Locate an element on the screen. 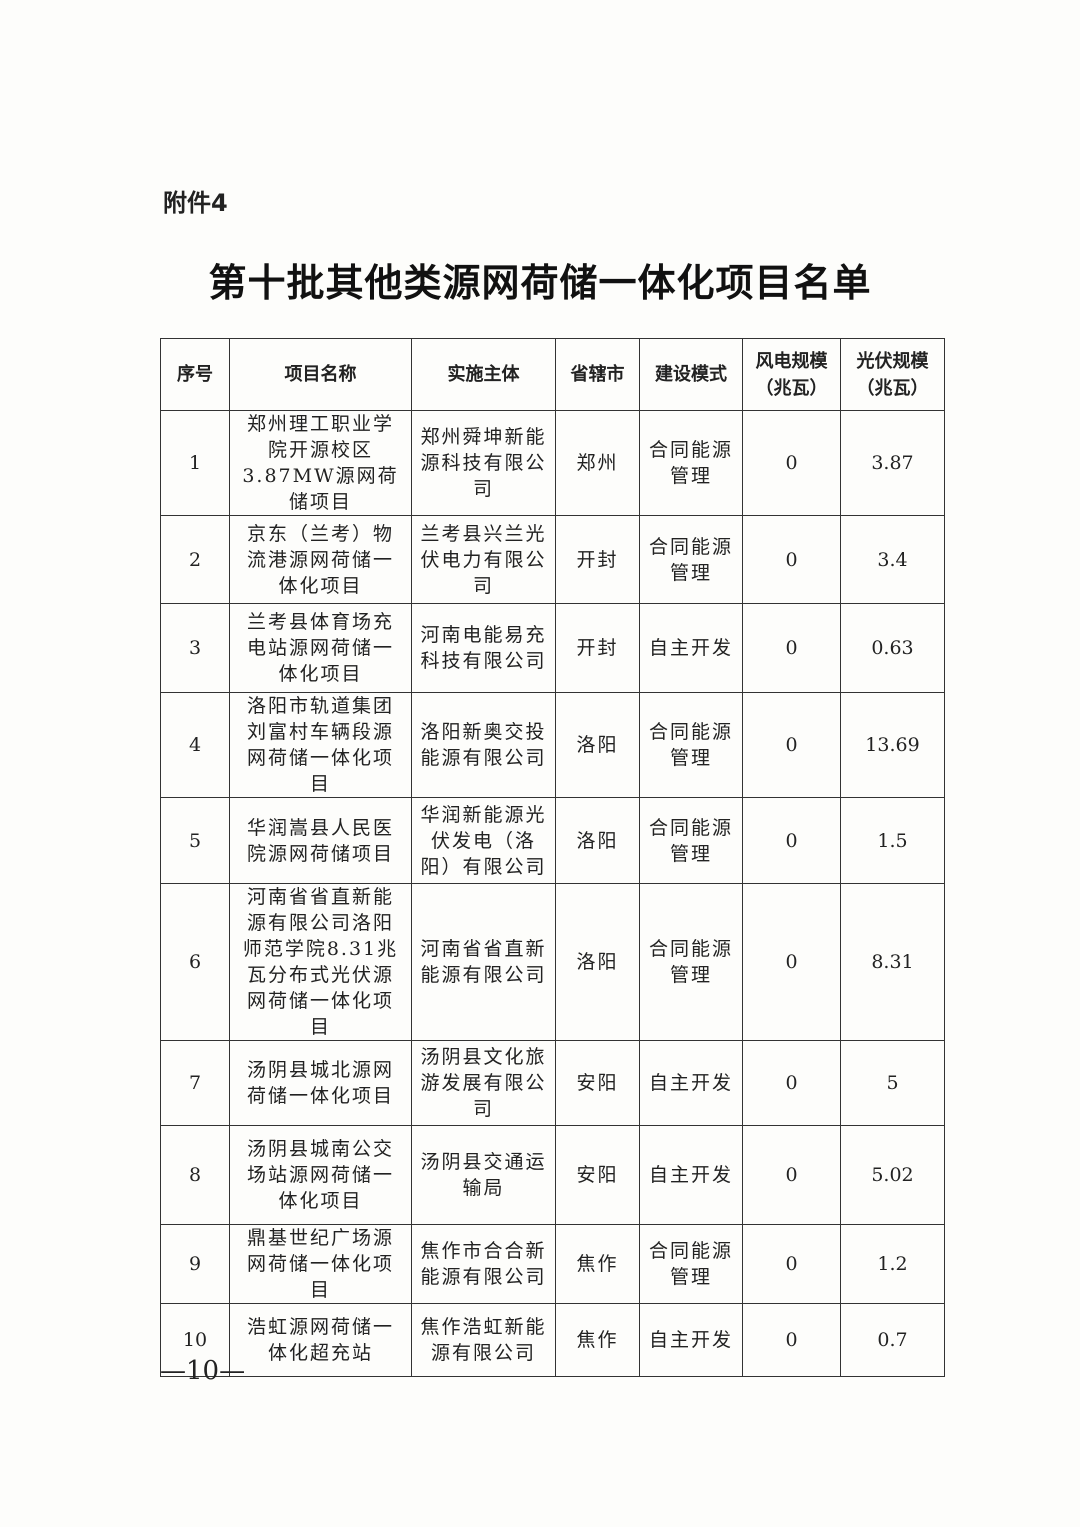 The image size is (1080, 1527). pv-capacity-cell: 1.2 is located at coordinates (892, 1264).